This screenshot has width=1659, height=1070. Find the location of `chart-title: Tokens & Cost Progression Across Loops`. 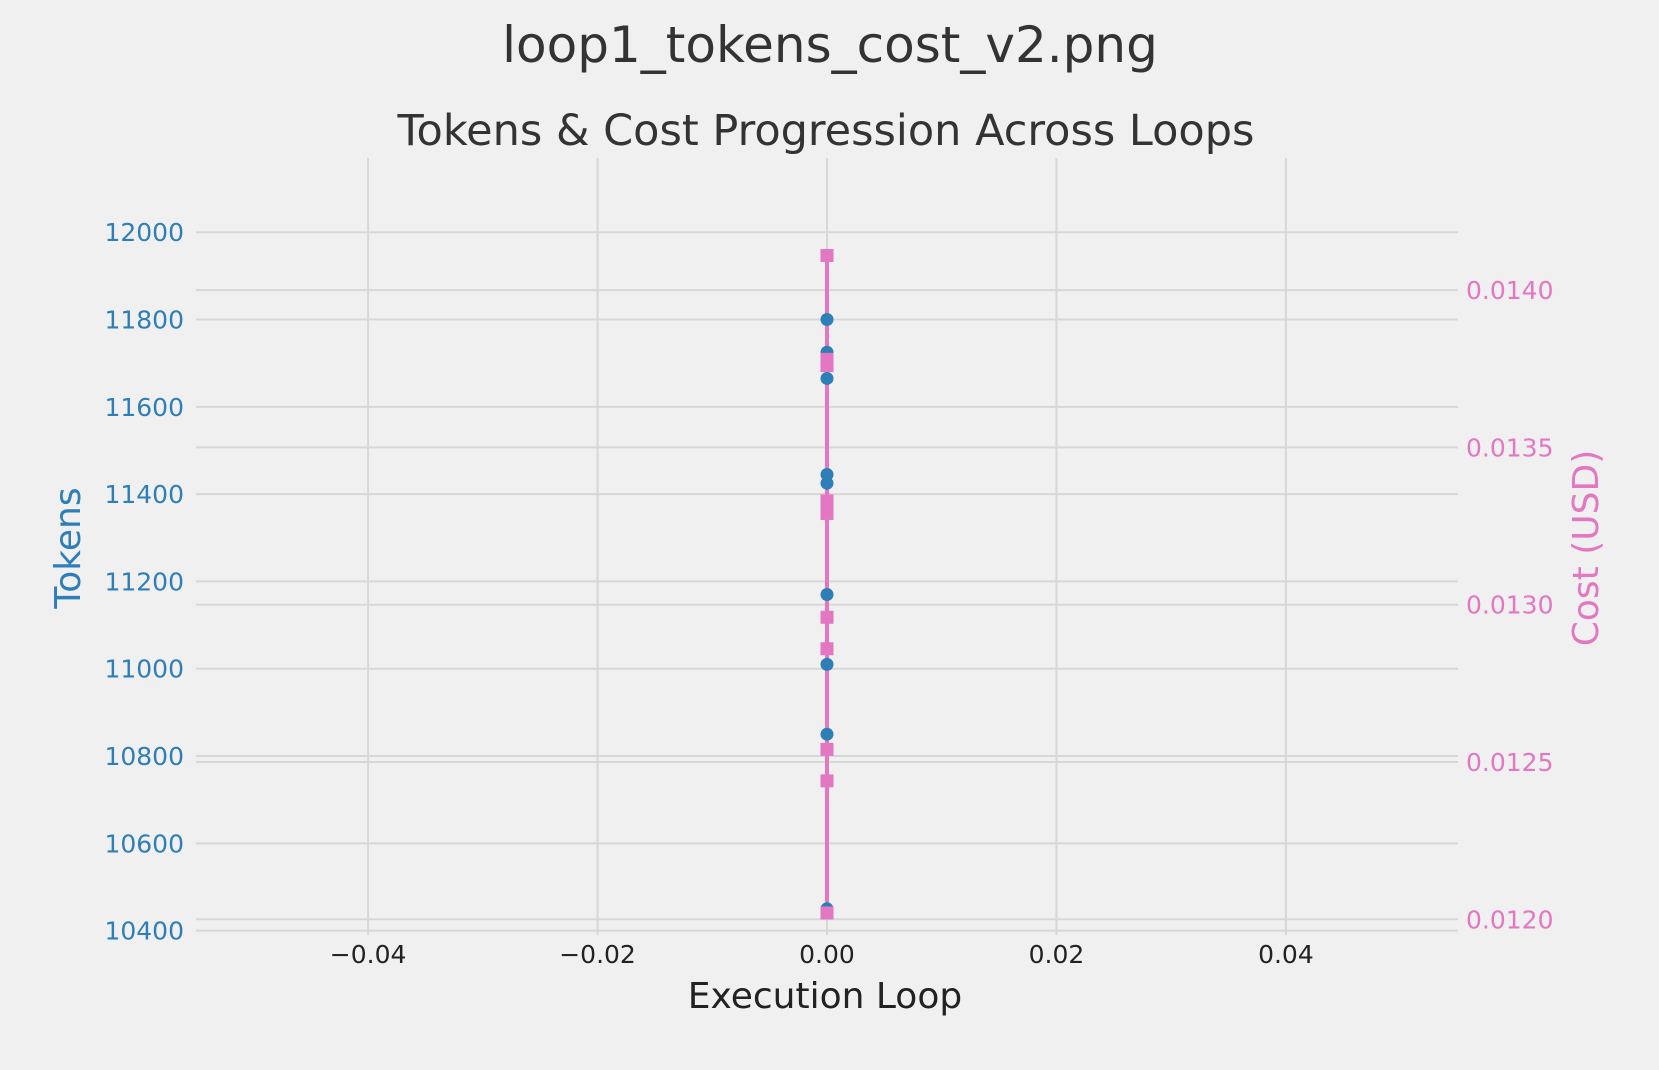

chart-title: Tokens & Cost Progression Across Loops is located at coordinates (826, 131).